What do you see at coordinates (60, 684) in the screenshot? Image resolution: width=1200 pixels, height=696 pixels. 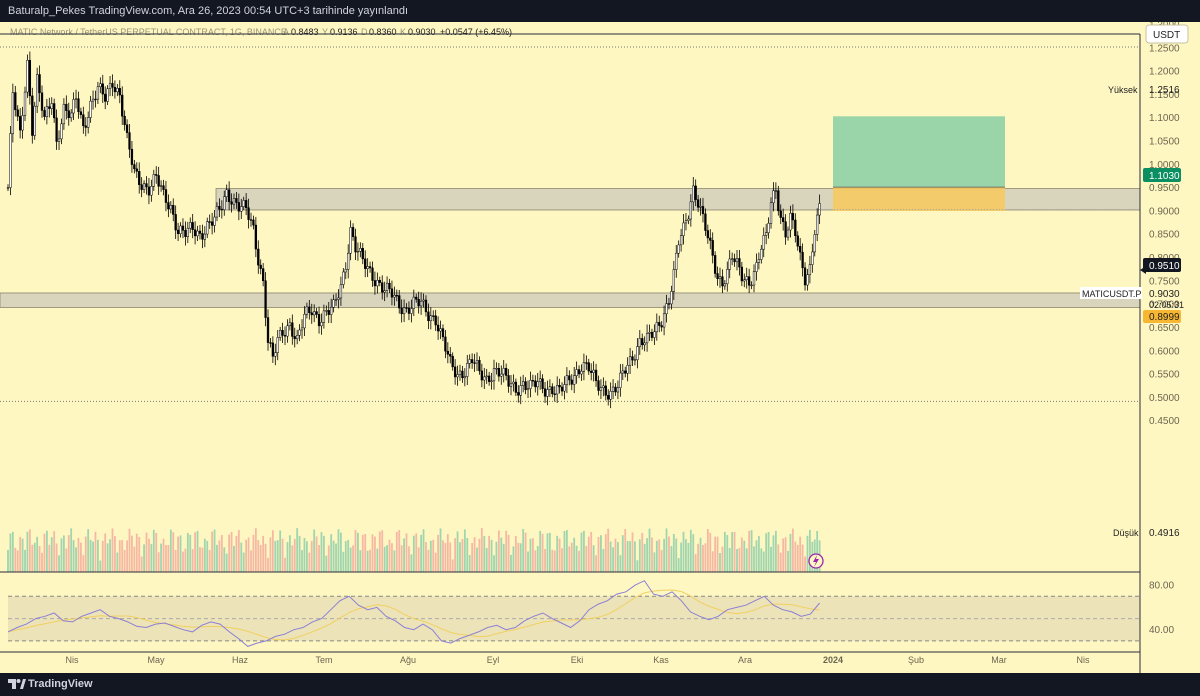 I see `footer-brand: TradingView` at bounding box center [60, 684].